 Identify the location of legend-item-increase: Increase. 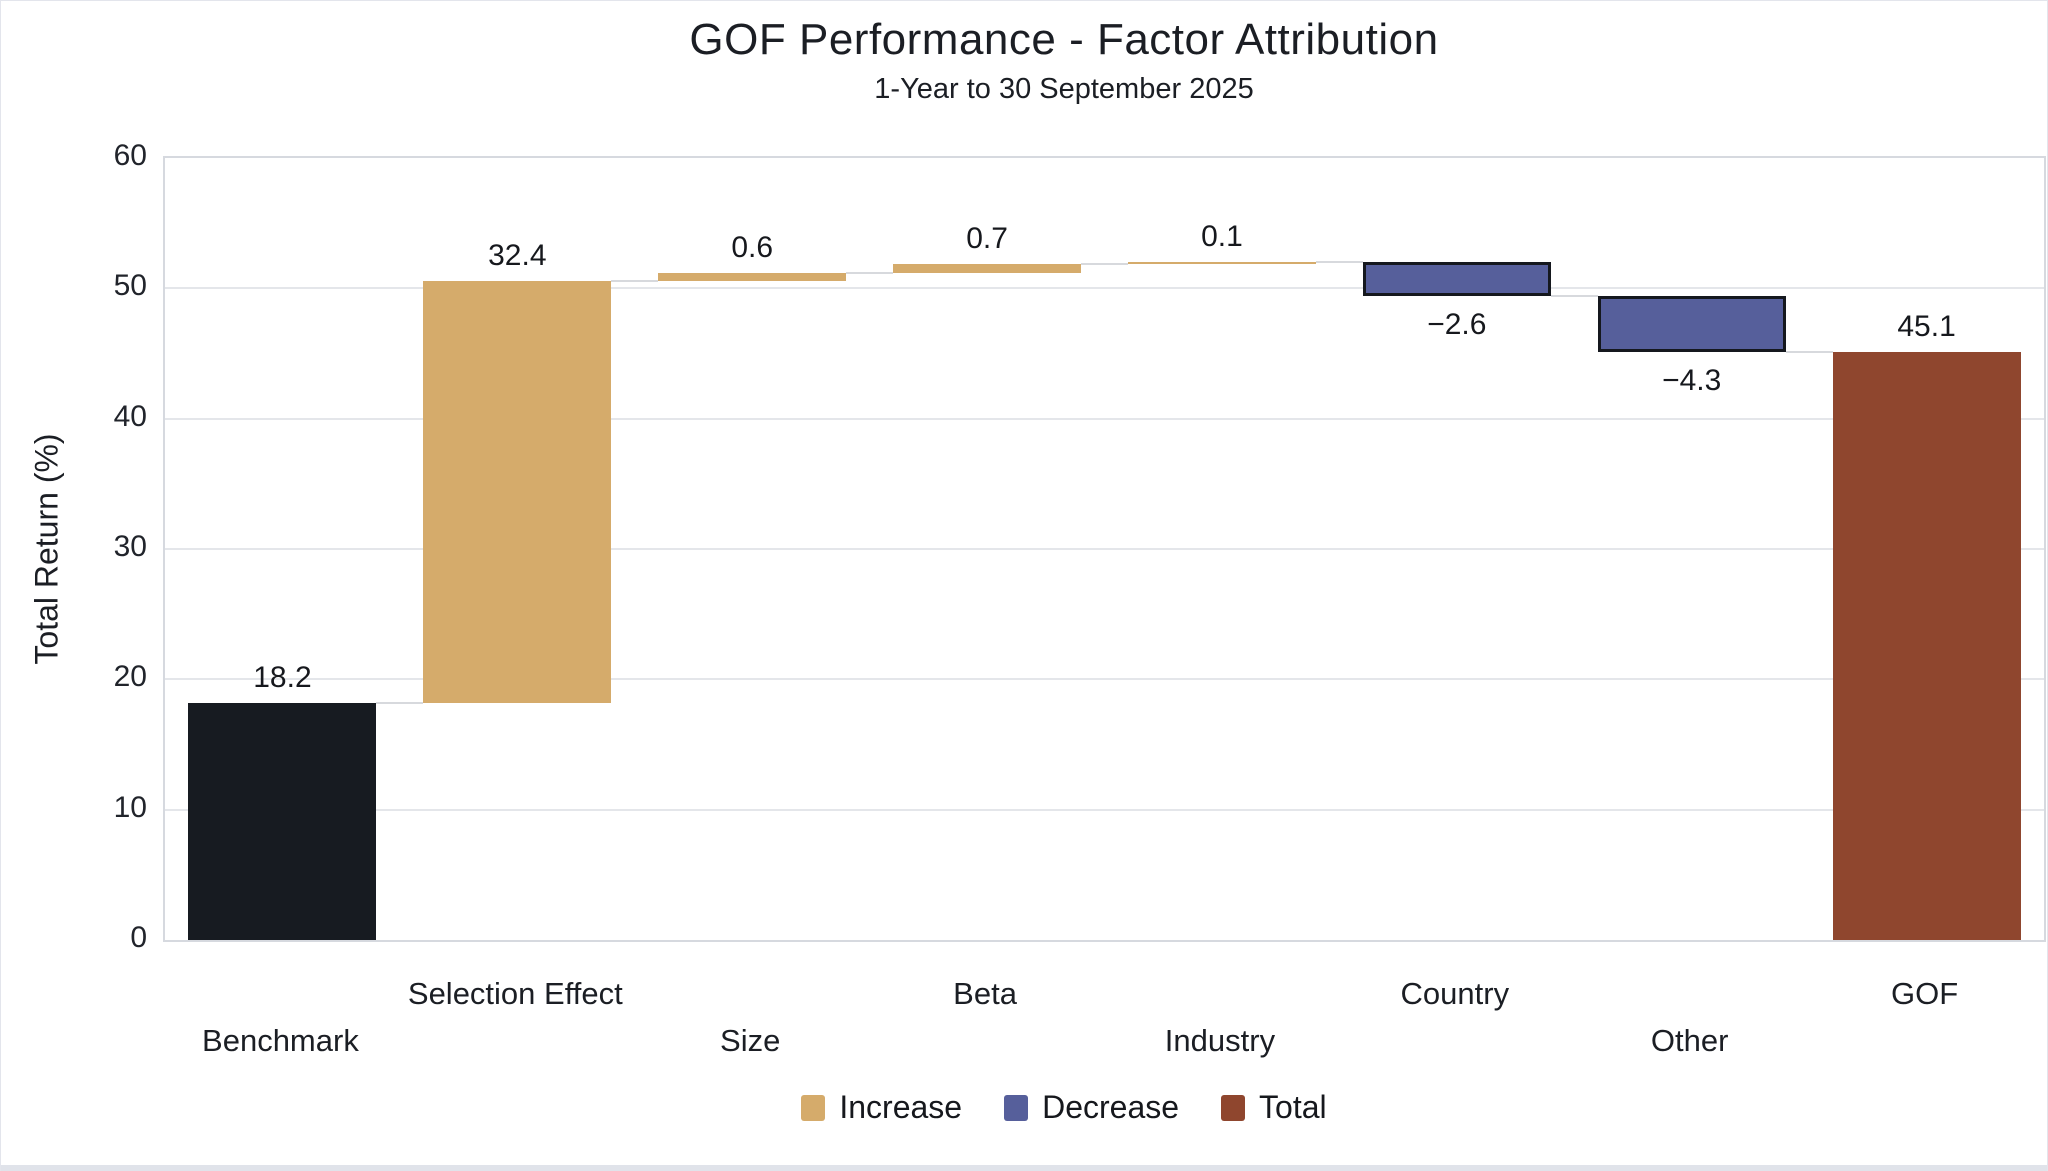
(881, 1107).